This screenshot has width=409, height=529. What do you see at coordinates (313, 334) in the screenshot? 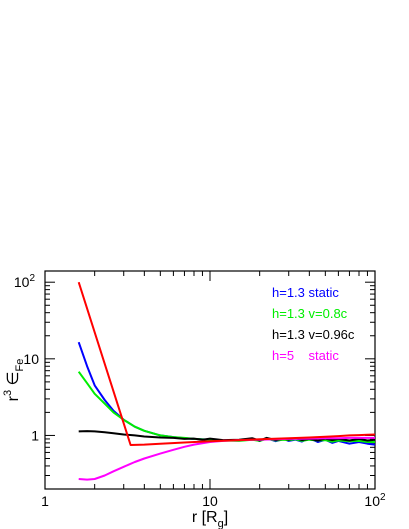
I see `legend-entry: h=1.3 v=0.96c` at bounding box center [313, 334].